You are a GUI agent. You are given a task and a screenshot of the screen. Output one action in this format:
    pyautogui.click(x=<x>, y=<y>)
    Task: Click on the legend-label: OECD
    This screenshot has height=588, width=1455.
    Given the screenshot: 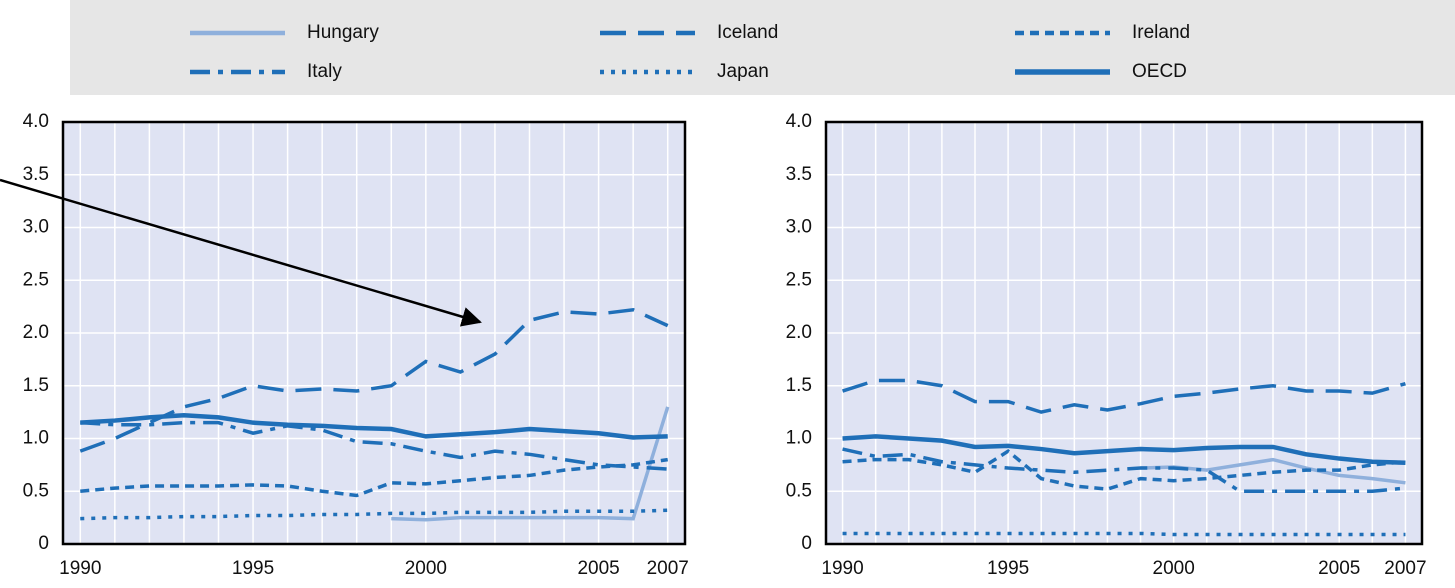 What is the action you would take?
    pyautogui.click(x=1159, y=71)
    